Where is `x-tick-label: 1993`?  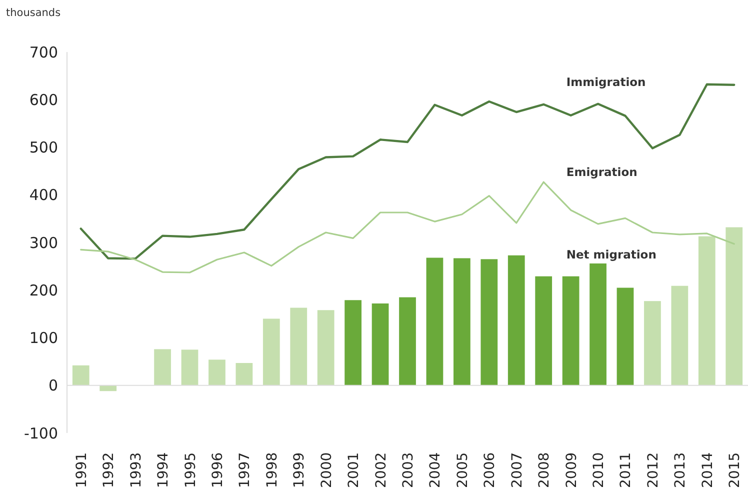 x-tick-label: 1993 is located at coordinates (136, 470).